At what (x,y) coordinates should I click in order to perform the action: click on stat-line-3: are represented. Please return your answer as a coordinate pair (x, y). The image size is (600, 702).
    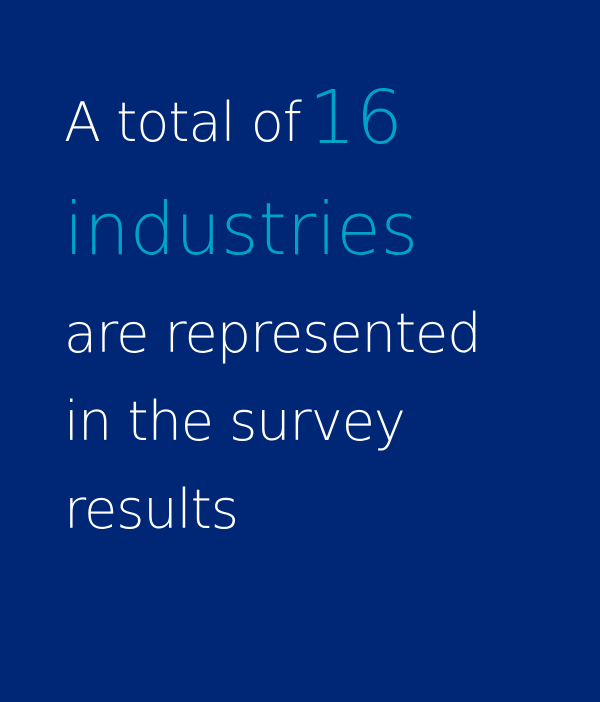
    Looking at the image, I should click on (272, 333).